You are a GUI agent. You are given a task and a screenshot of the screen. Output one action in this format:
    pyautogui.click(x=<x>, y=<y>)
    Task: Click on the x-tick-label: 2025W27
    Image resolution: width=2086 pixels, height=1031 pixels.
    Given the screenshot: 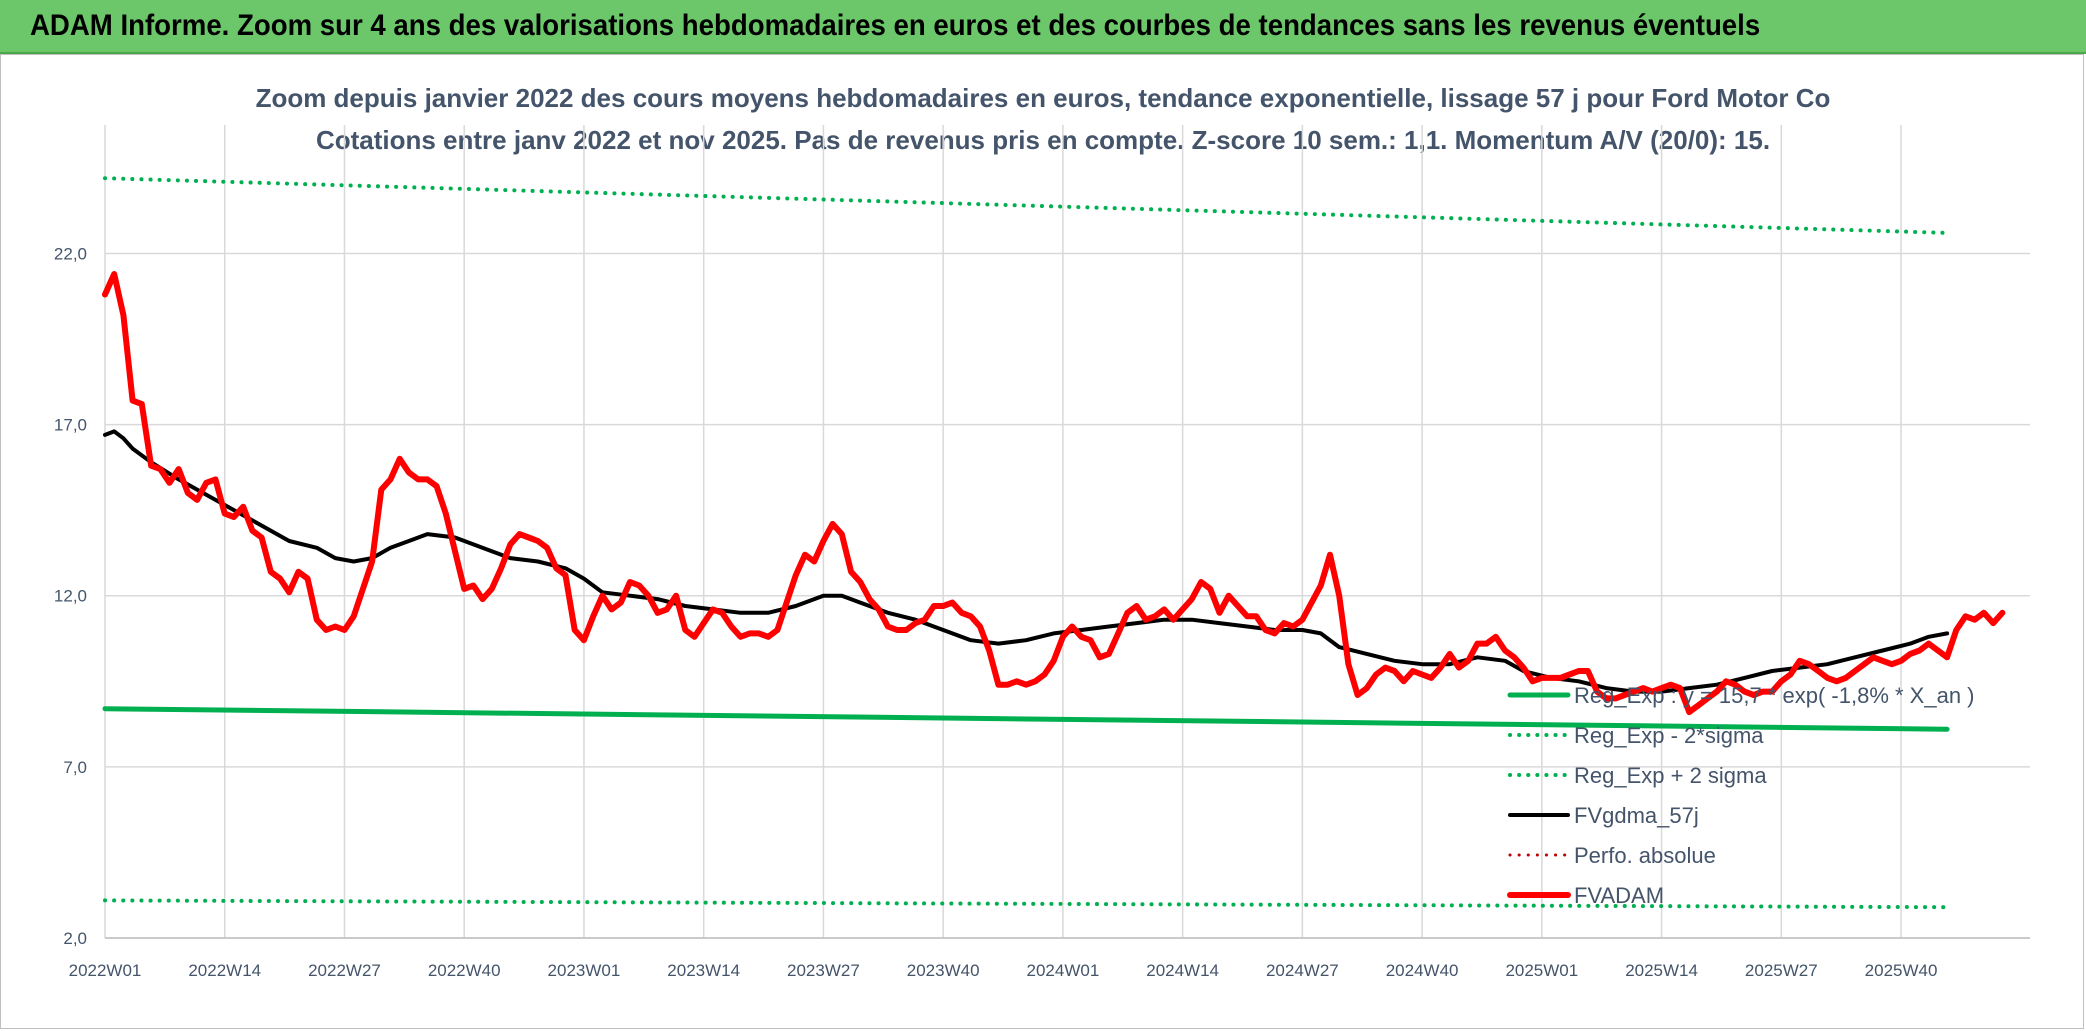 What is the action you would take?
    pyautogui.click(x=1781, y=970)
    